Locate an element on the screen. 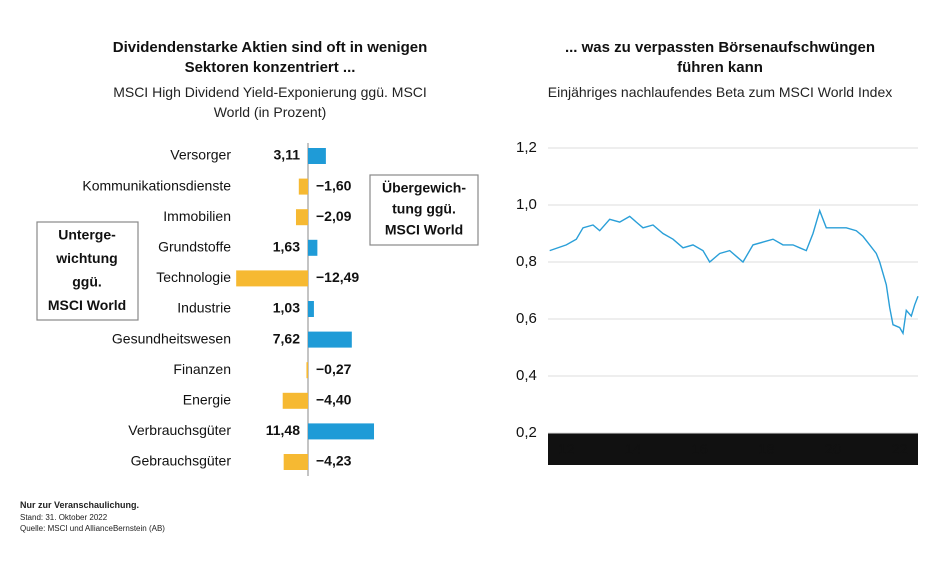  value-label: 1,03 is located at coordinates (286, 308).